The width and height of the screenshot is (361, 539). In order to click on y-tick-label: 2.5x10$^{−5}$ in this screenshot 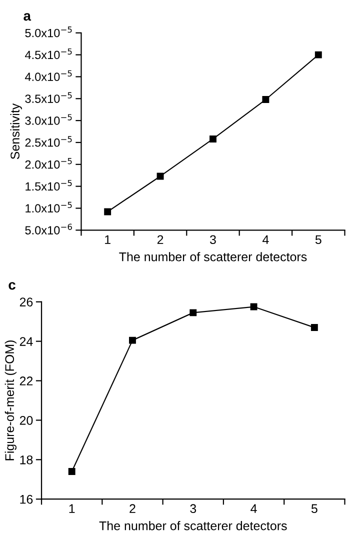, I will do `click(48, 141)`.